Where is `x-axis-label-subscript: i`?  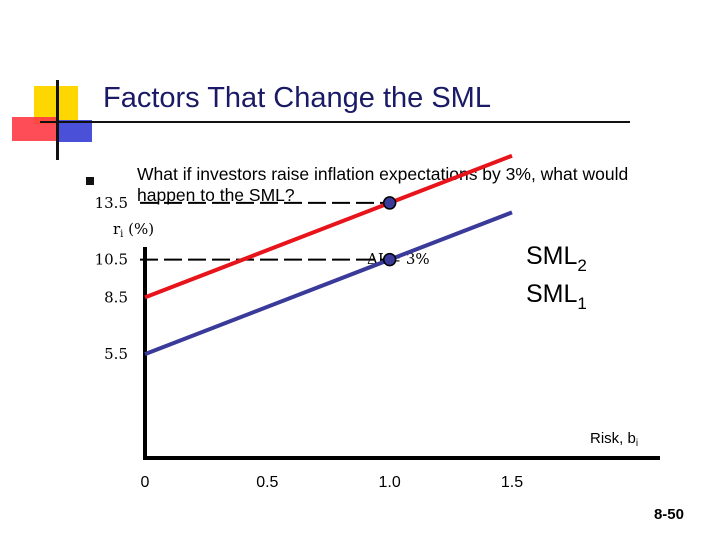 x-axis-label-subscript: i is located at coordinates (637, 443).